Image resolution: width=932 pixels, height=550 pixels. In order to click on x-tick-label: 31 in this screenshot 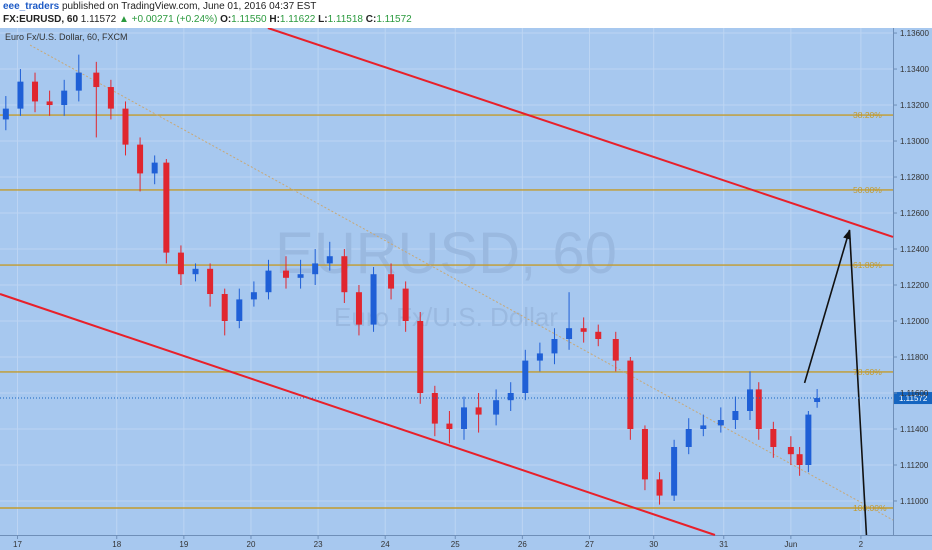, I will do `click(723, 544)`.